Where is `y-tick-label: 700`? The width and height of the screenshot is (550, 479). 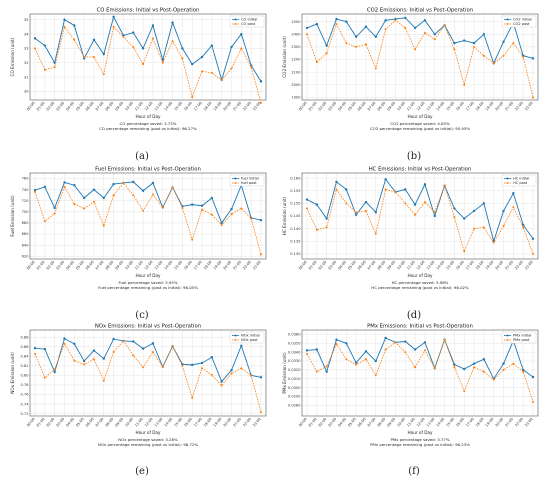 y-tick-label: 700 is located at coordinates (26, 212).